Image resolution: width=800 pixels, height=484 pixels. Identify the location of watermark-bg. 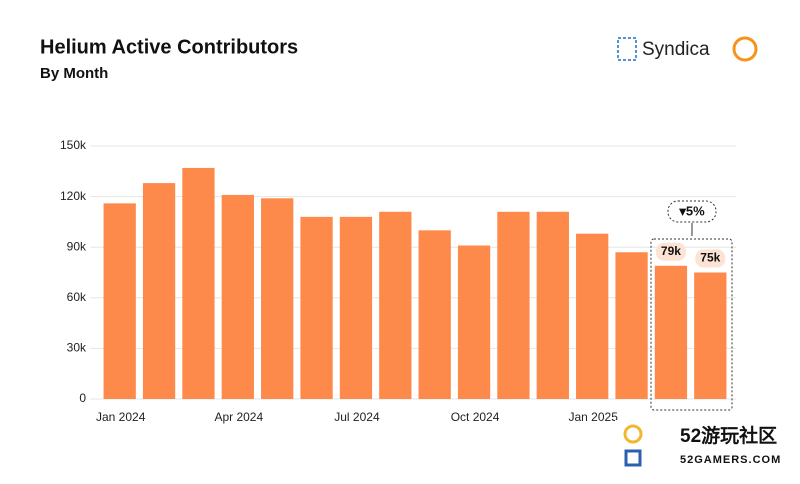
(707, 449).